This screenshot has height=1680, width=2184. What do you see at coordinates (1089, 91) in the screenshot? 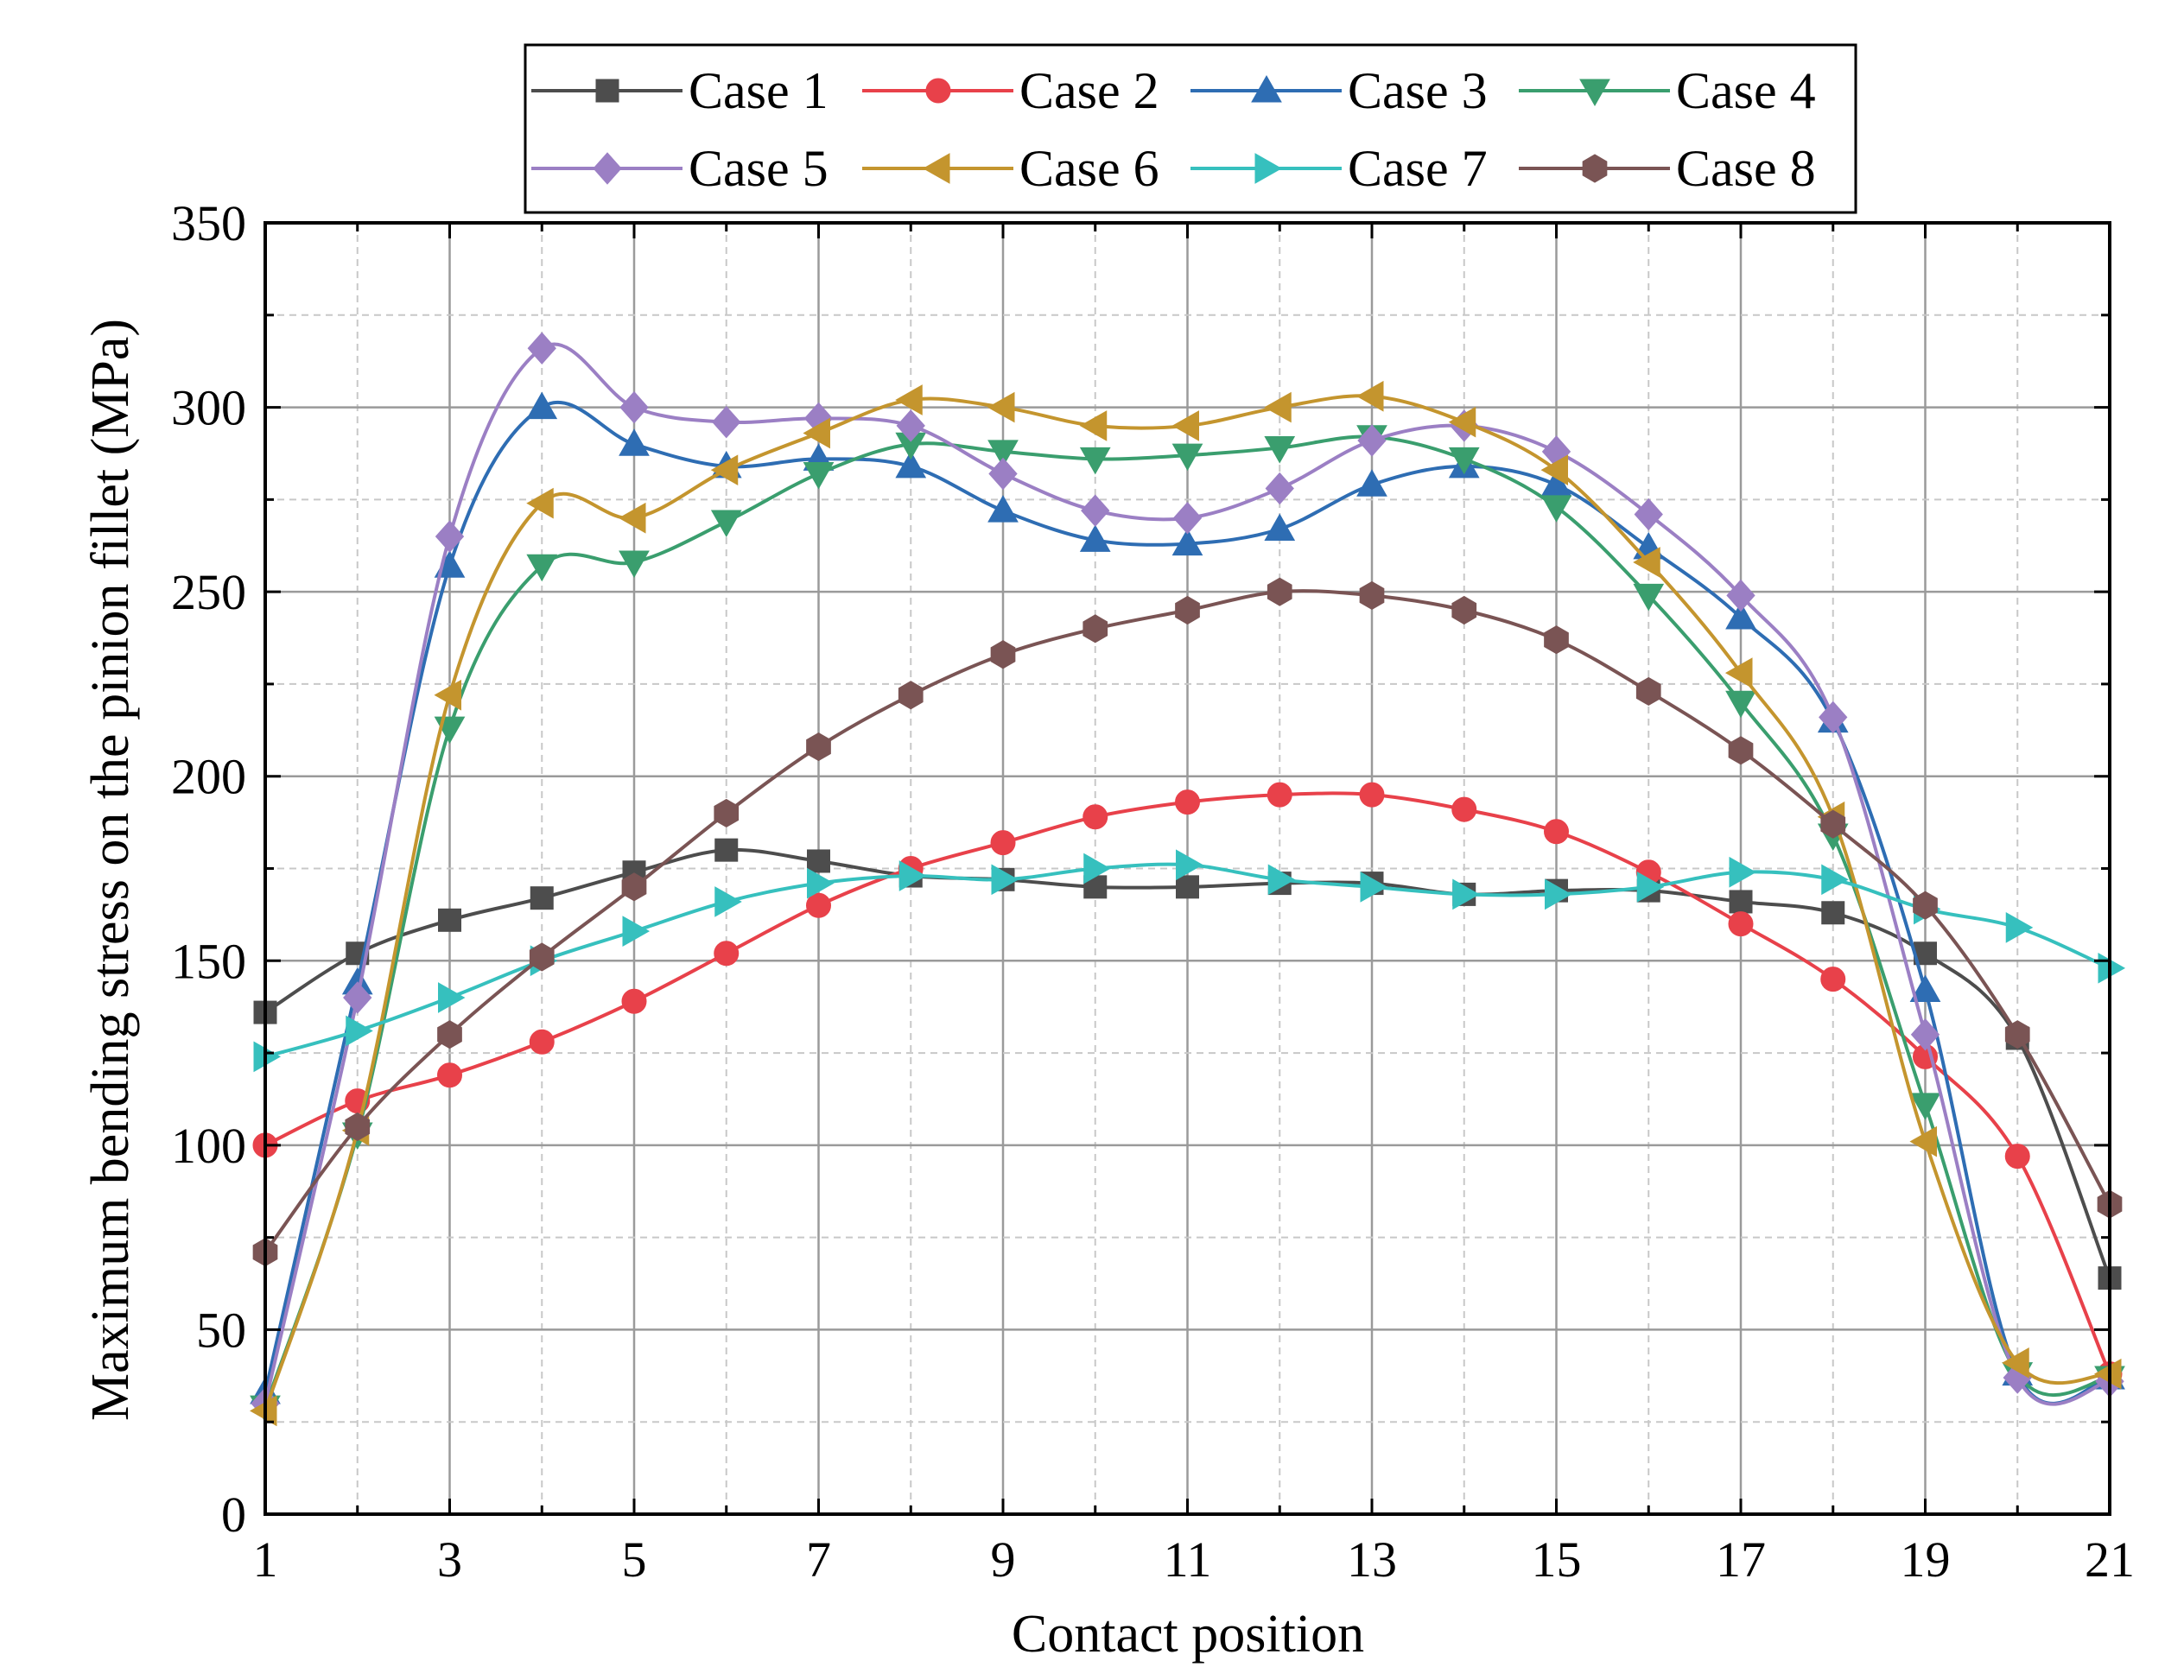
I see `legend-label: Case 2` at bounding box center [1089, 91].